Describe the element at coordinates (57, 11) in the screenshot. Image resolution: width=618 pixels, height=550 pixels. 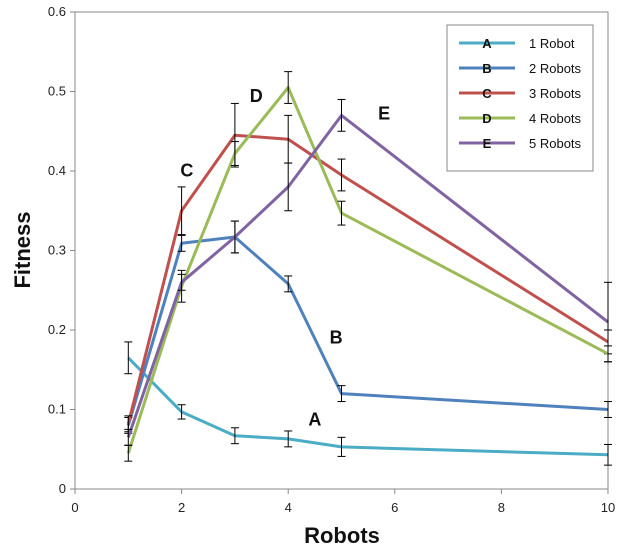
I see `y-tick-label: 0.6` at that location.